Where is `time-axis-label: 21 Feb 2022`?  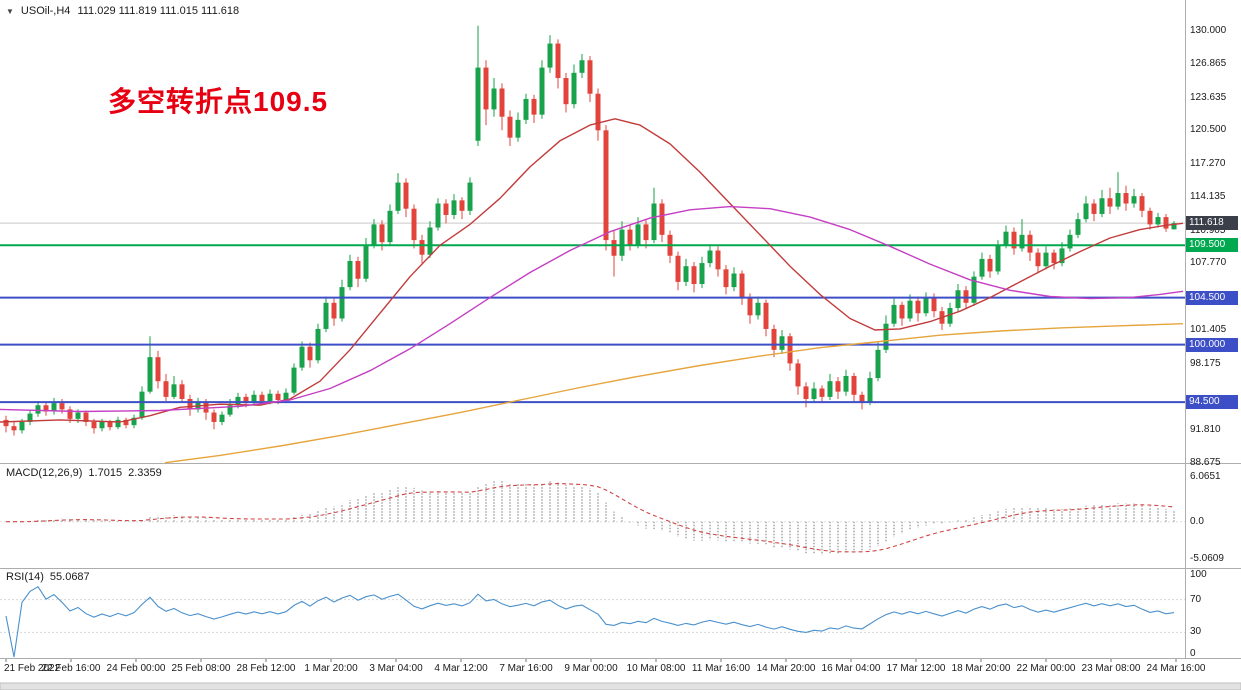
time-axis-label: 21 Feb 2022 is located at coordinates (32, 668).